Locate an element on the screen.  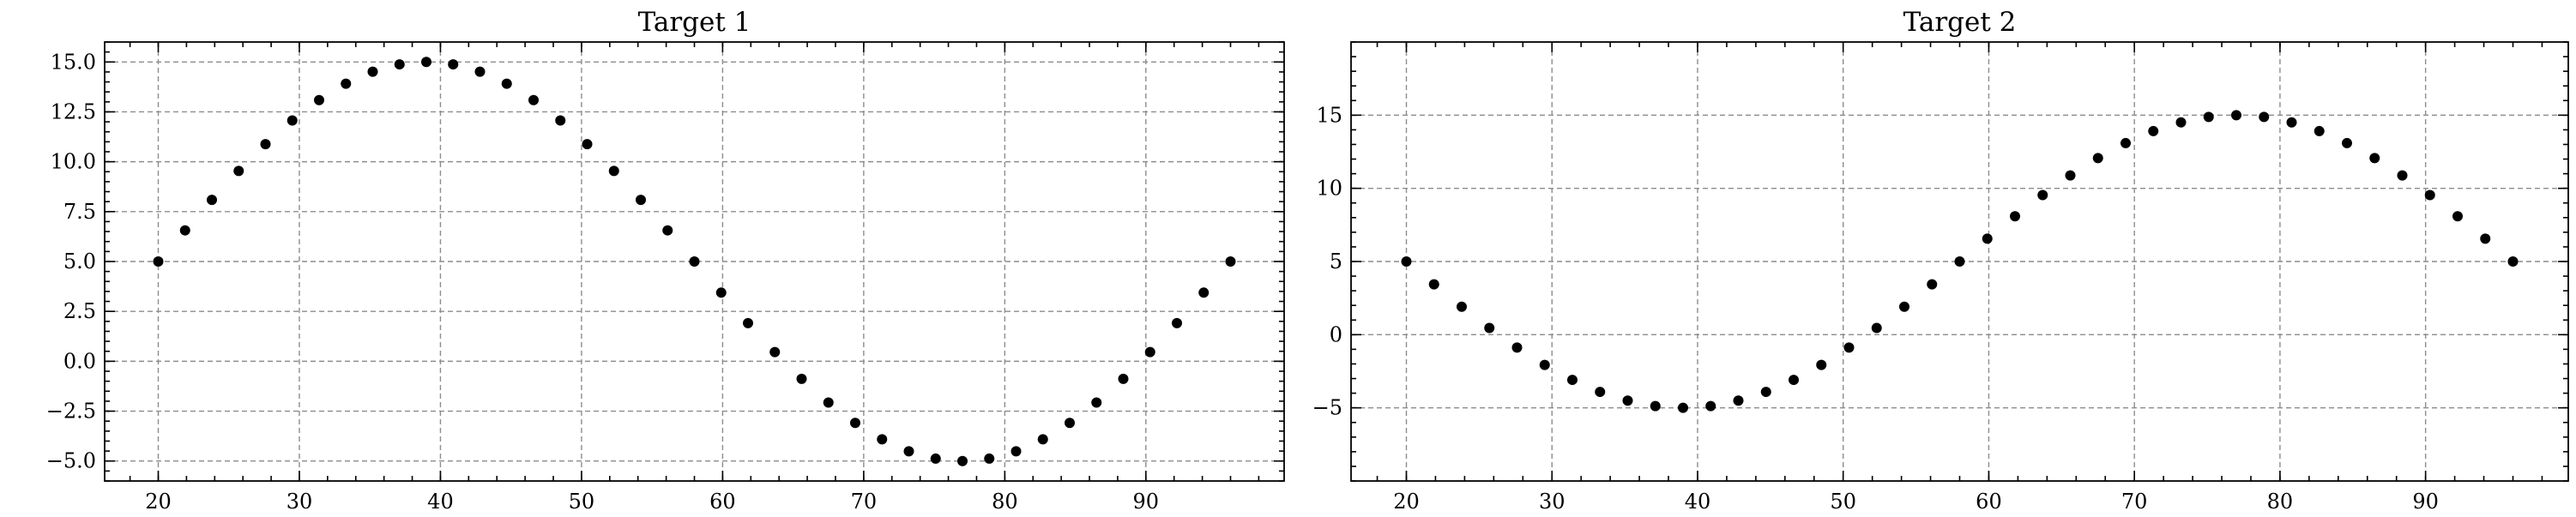
y-tick-label: 10.0 is located at coordinates (73, 162).